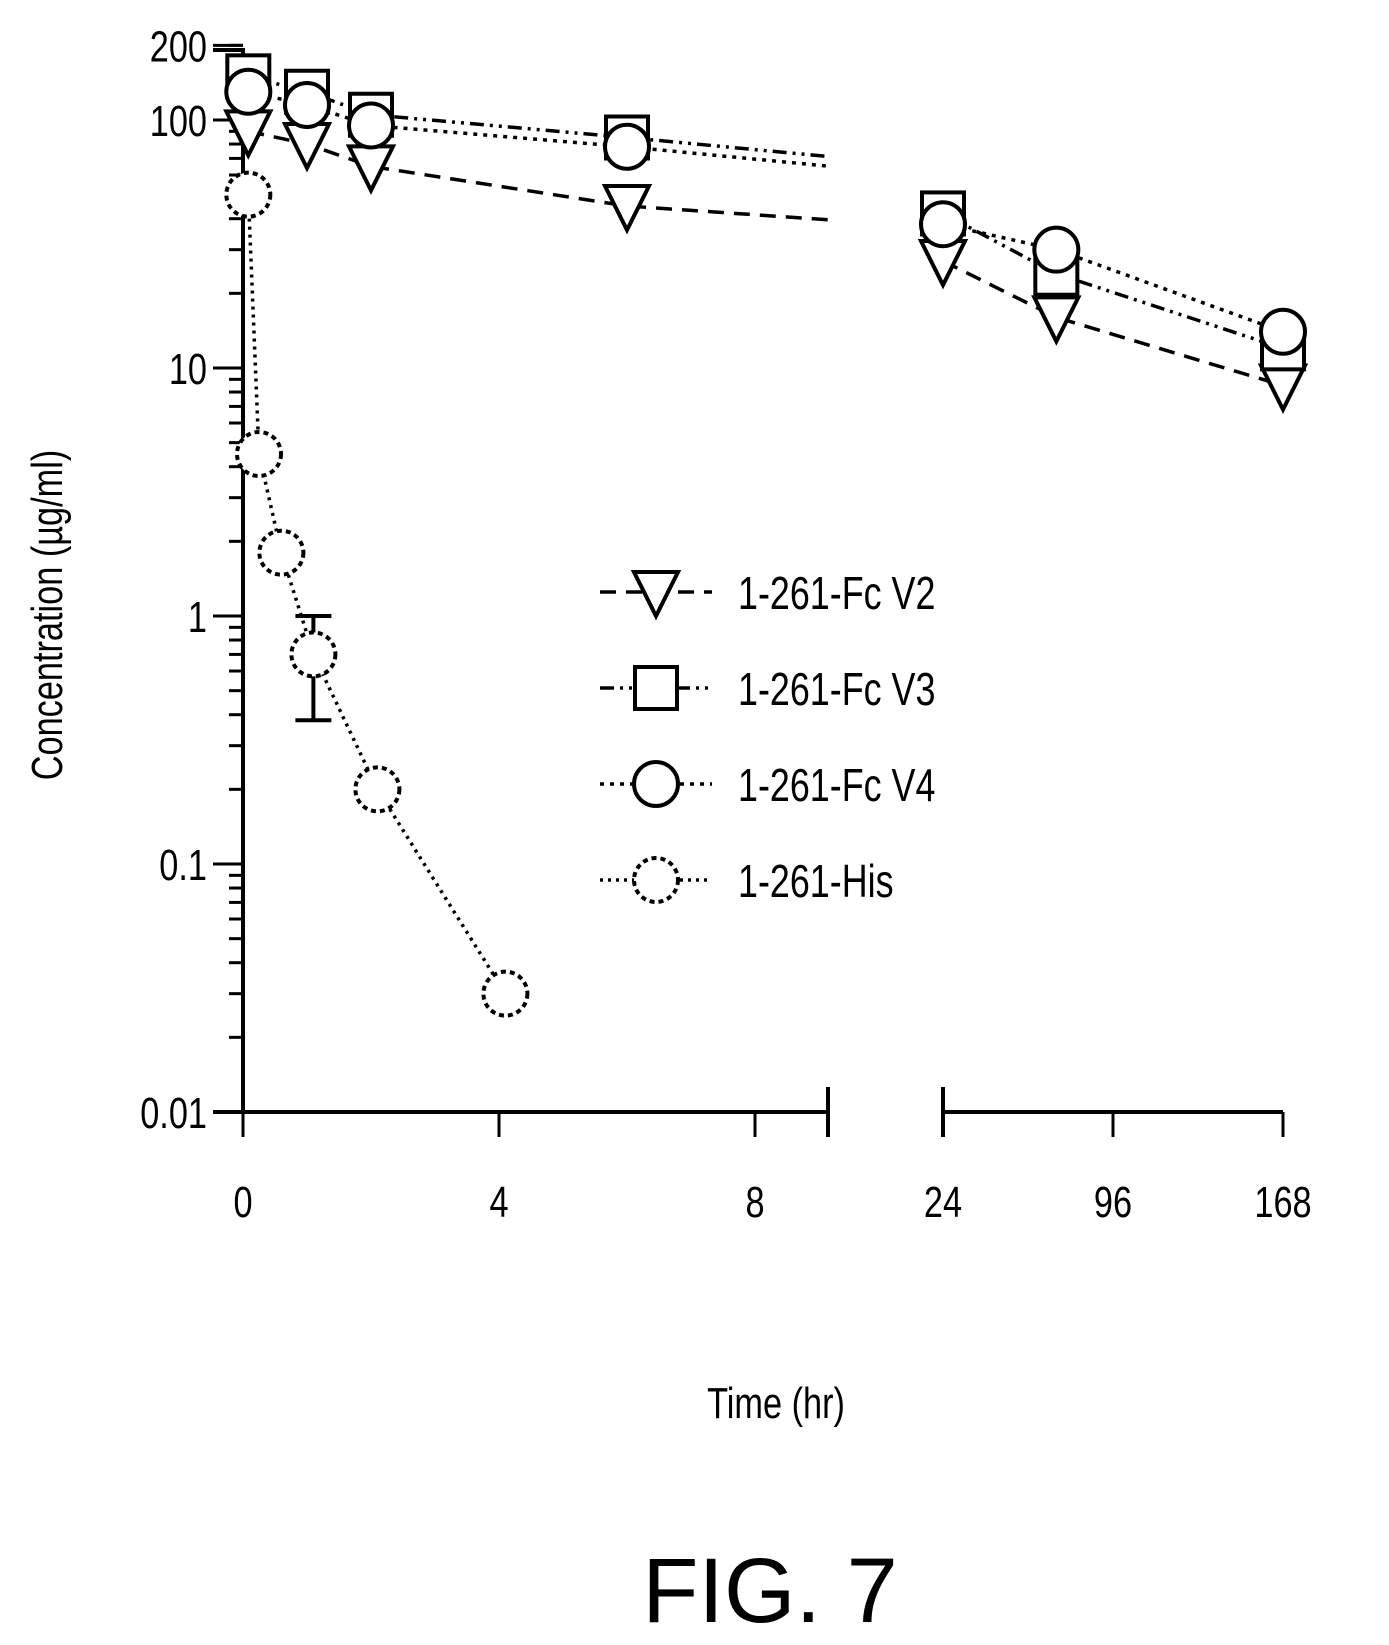 The width and height of the screenshot is (1389, 1645). Describe the element at coordinates (772, 1169) in the screenshot. I see `x-ticks: 0 4 8 24 96 168` at that location.